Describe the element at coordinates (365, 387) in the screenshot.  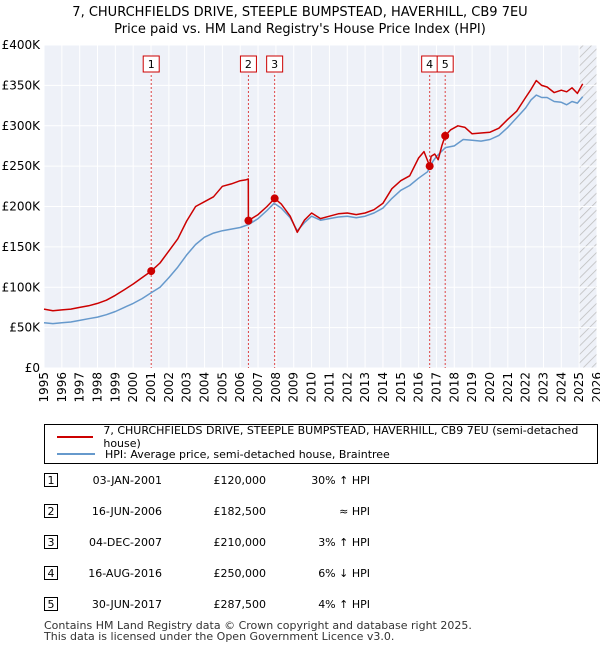
I see `x-tick-label: 2013` at that location.